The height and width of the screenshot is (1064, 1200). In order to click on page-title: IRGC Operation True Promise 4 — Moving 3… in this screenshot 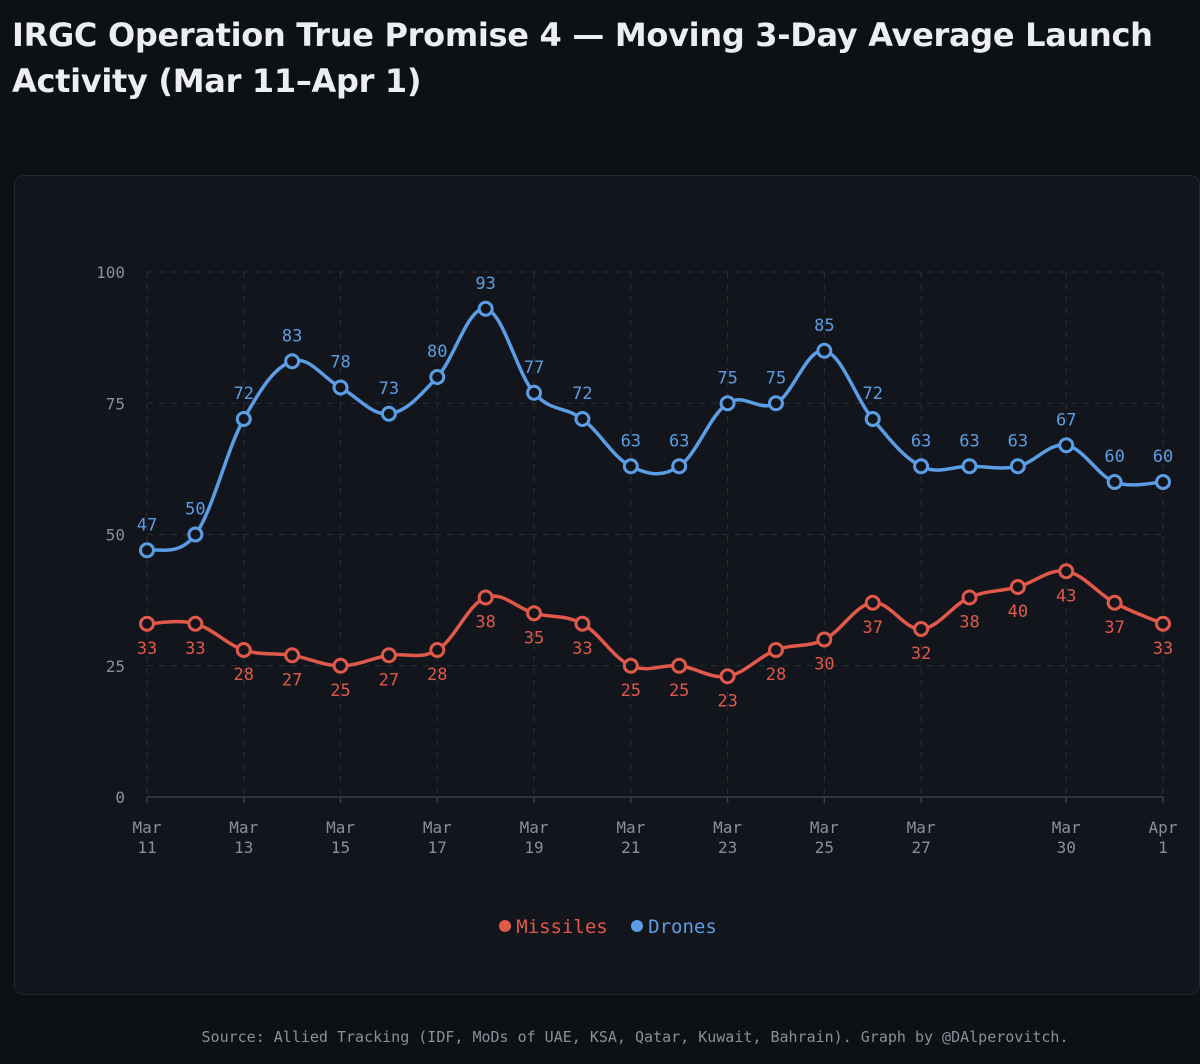, I will do `click(582, 58)`.